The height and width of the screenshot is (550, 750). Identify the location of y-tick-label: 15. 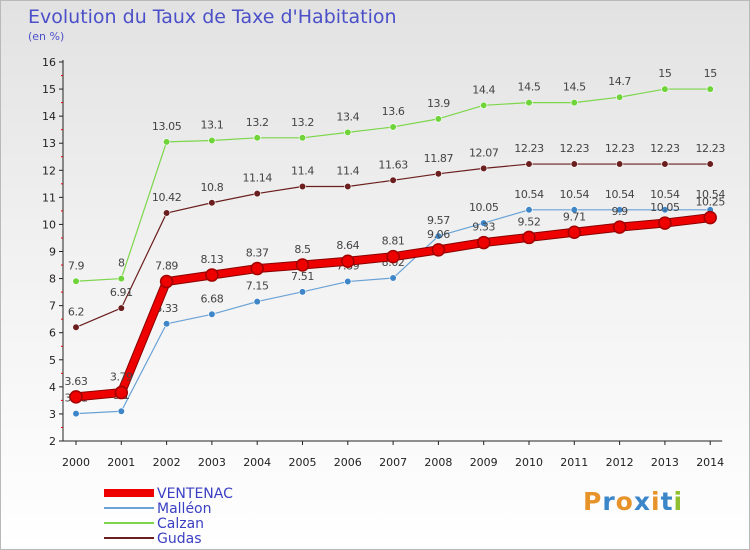
(49, 89).